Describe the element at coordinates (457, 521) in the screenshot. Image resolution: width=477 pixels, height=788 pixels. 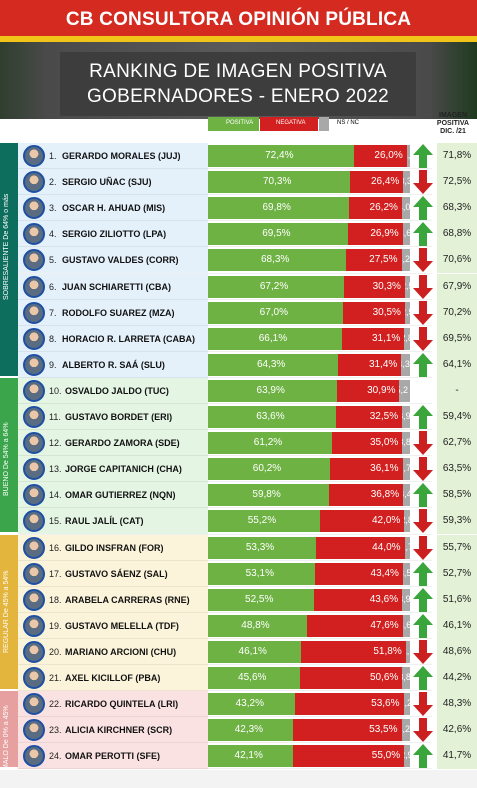
I see `previous-value-label: 59,3%` at that location.